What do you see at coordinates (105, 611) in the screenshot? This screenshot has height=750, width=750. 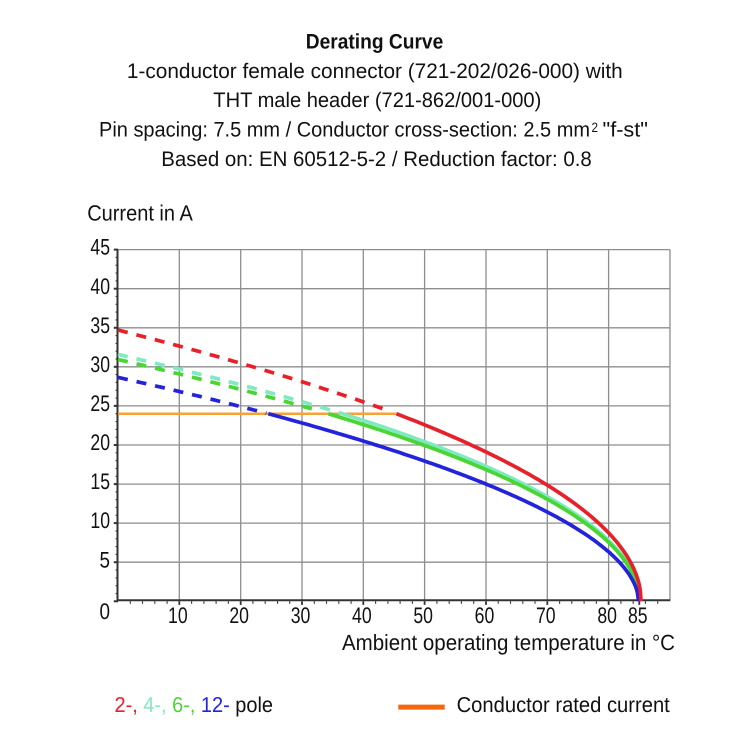 I see `svg-text: 0` at bounding box center [105, 611].